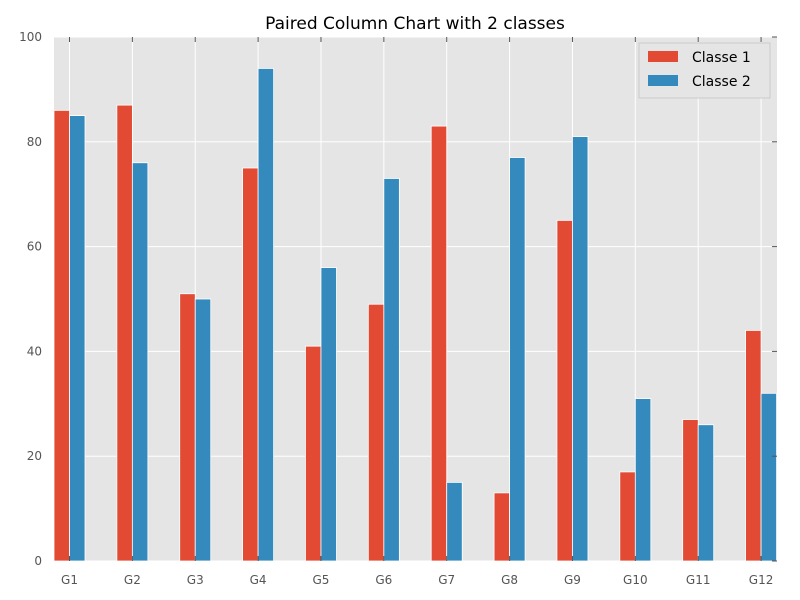 This screenshot has height=600, width=800. I want to click on x-tick-label: G5, so click(321, 580).